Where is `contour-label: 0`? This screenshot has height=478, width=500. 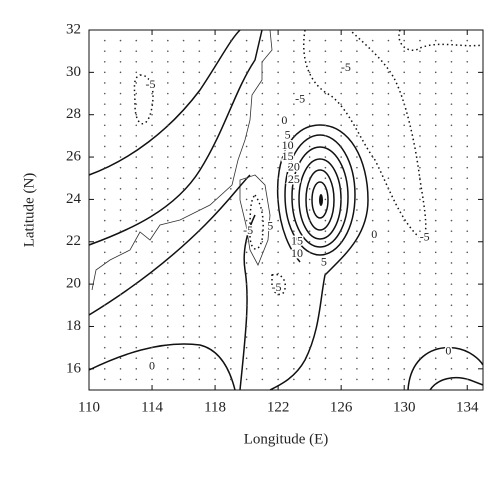 contour-label: 0 is located at coordinates (374, 234).